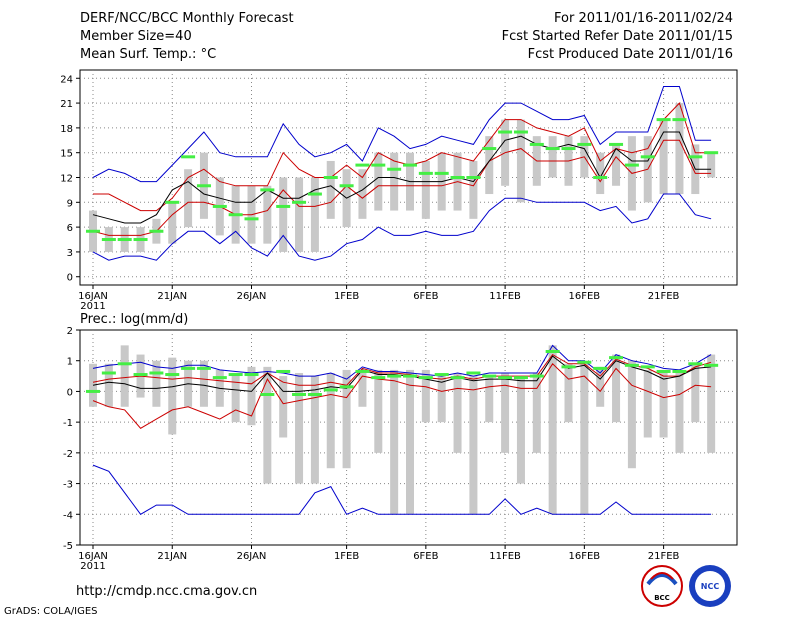 The image size is (800, 618). I want to click on precip-panel-title: Prec.: log(mm/d), so click(134, 319).